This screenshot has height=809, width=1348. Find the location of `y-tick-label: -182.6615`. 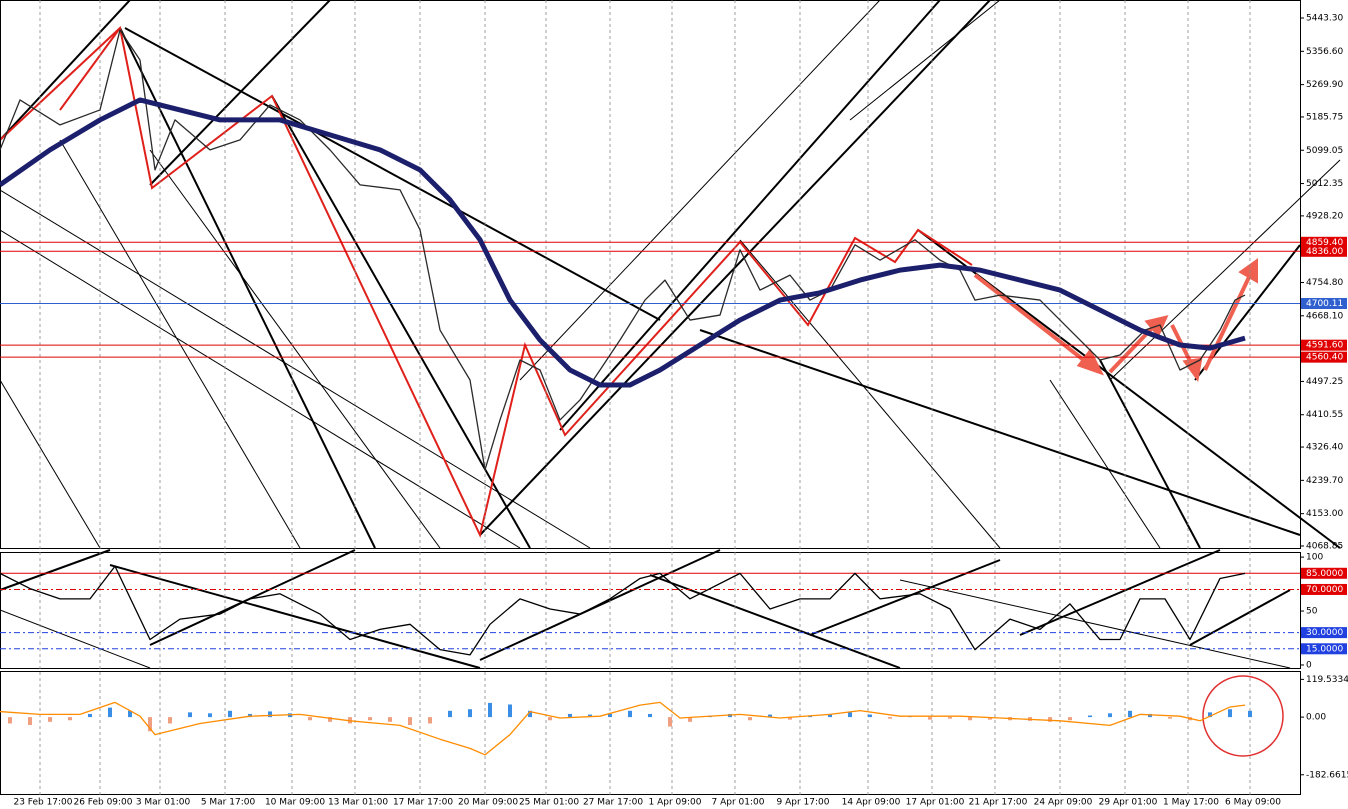

y-tick-label: -182.6615 is located at coordinates (1327, 775).